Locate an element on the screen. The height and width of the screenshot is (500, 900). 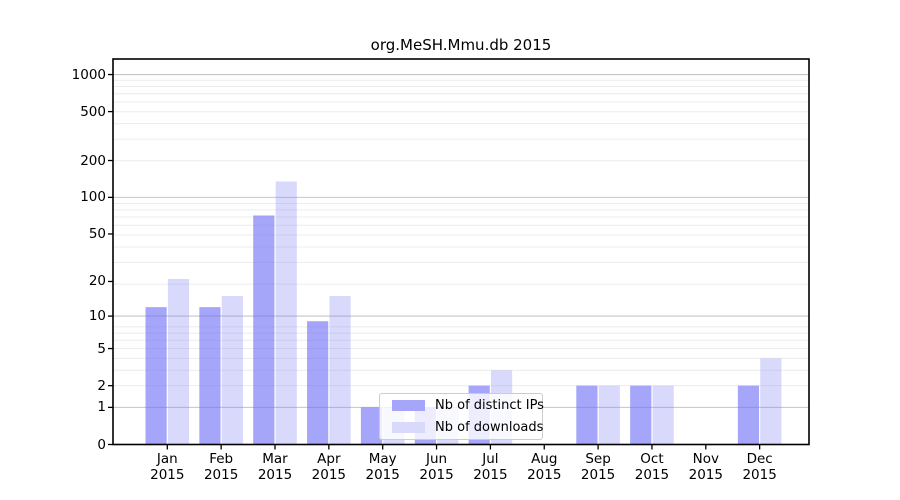
bar-ips-mar is located at coordinates (264, 330).